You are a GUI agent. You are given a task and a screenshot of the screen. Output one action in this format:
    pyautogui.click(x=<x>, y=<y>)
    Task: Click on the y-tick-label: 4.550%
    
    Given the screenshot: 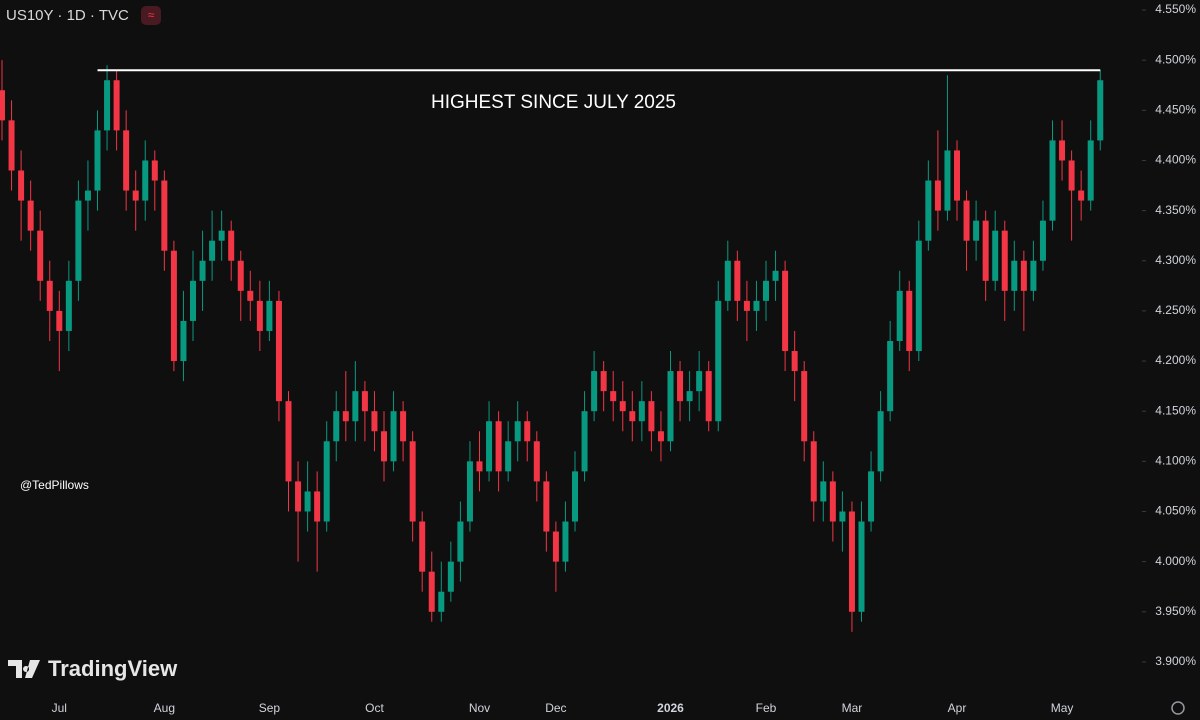 What is the action you would take?
    pyautogui.click(x=1175, y=9)
    